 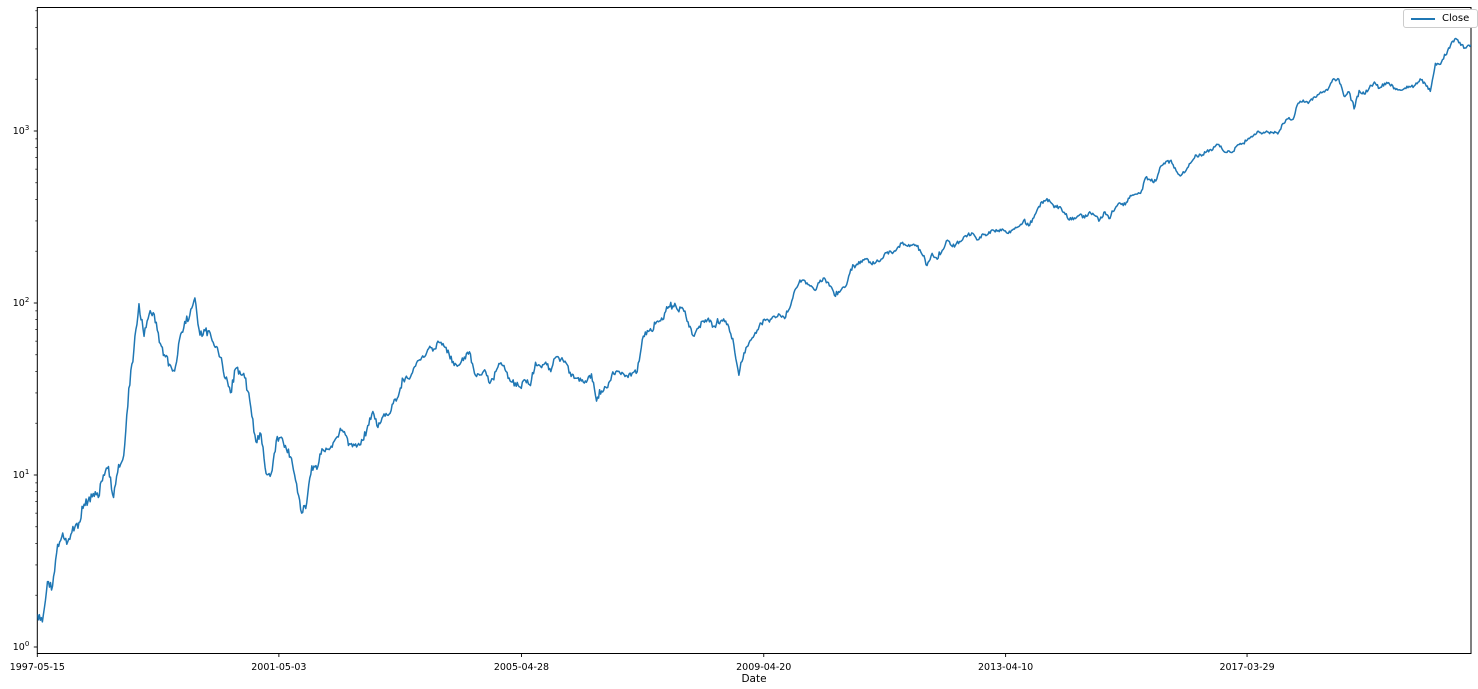 I want to click on legend-close-label: Close, so click(x=1456, y=18).